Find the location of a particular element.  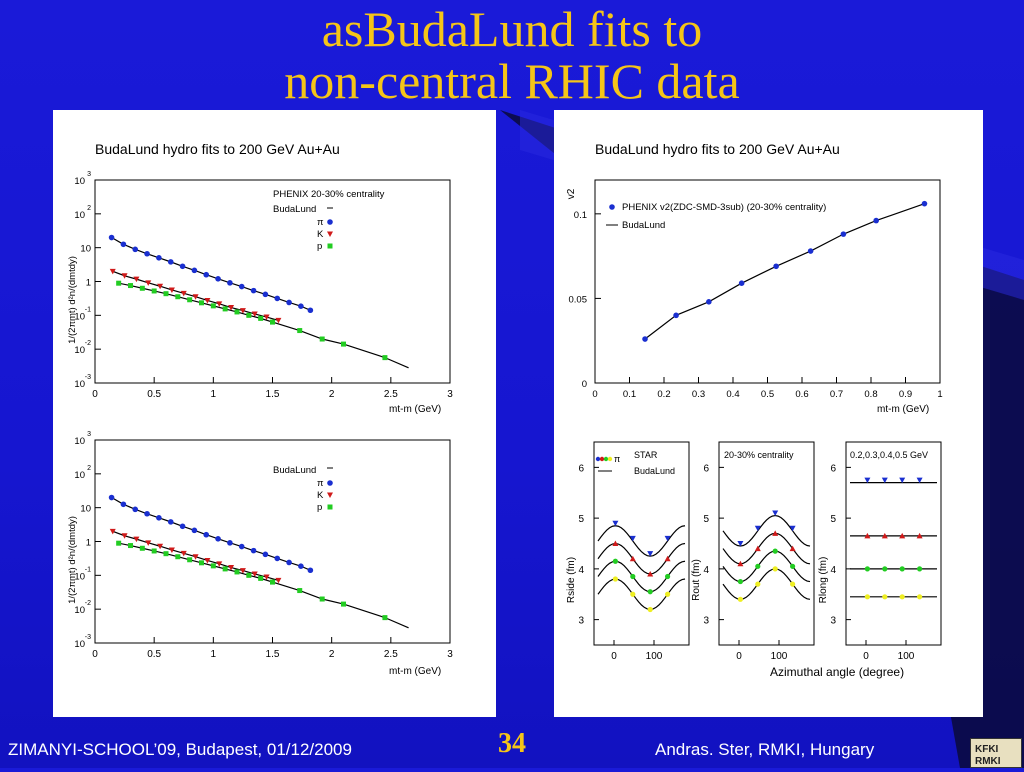

bottom-yaxis-title: 1/(2πmt) d²n/(dmtdy) is located at coordinates (72, 560).